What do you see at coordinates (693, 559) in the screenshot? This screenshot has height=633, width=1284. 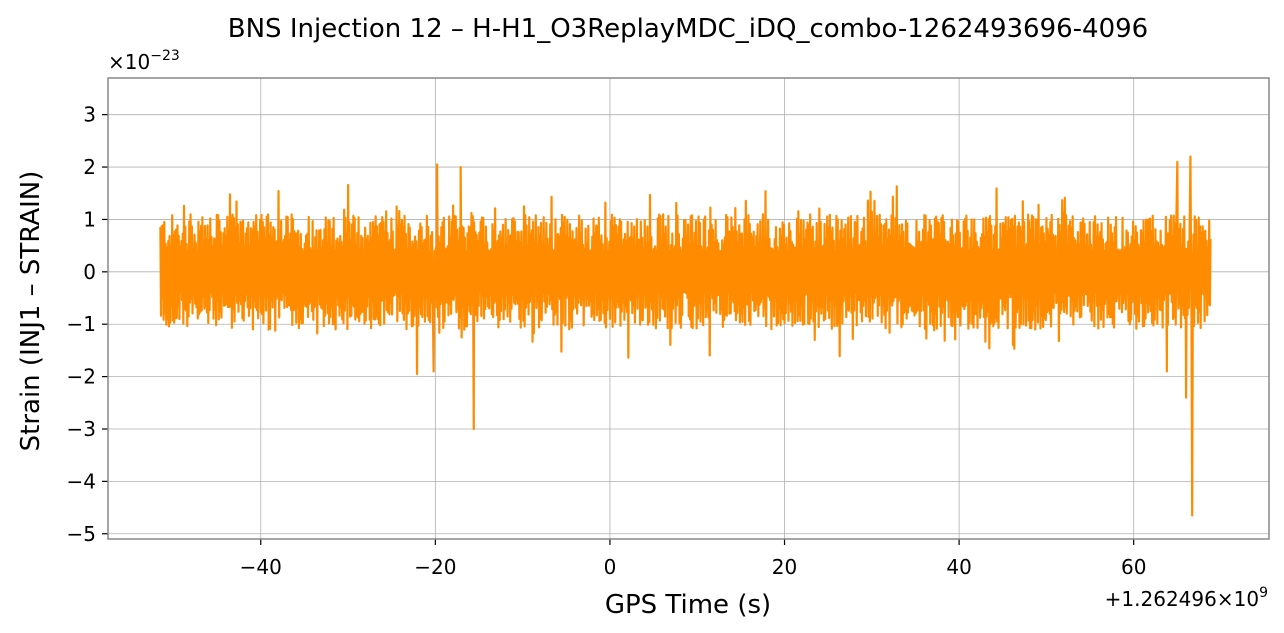 I see `x-axis: −40 −20 0 20 40 60` at bounding box center [693, 559].